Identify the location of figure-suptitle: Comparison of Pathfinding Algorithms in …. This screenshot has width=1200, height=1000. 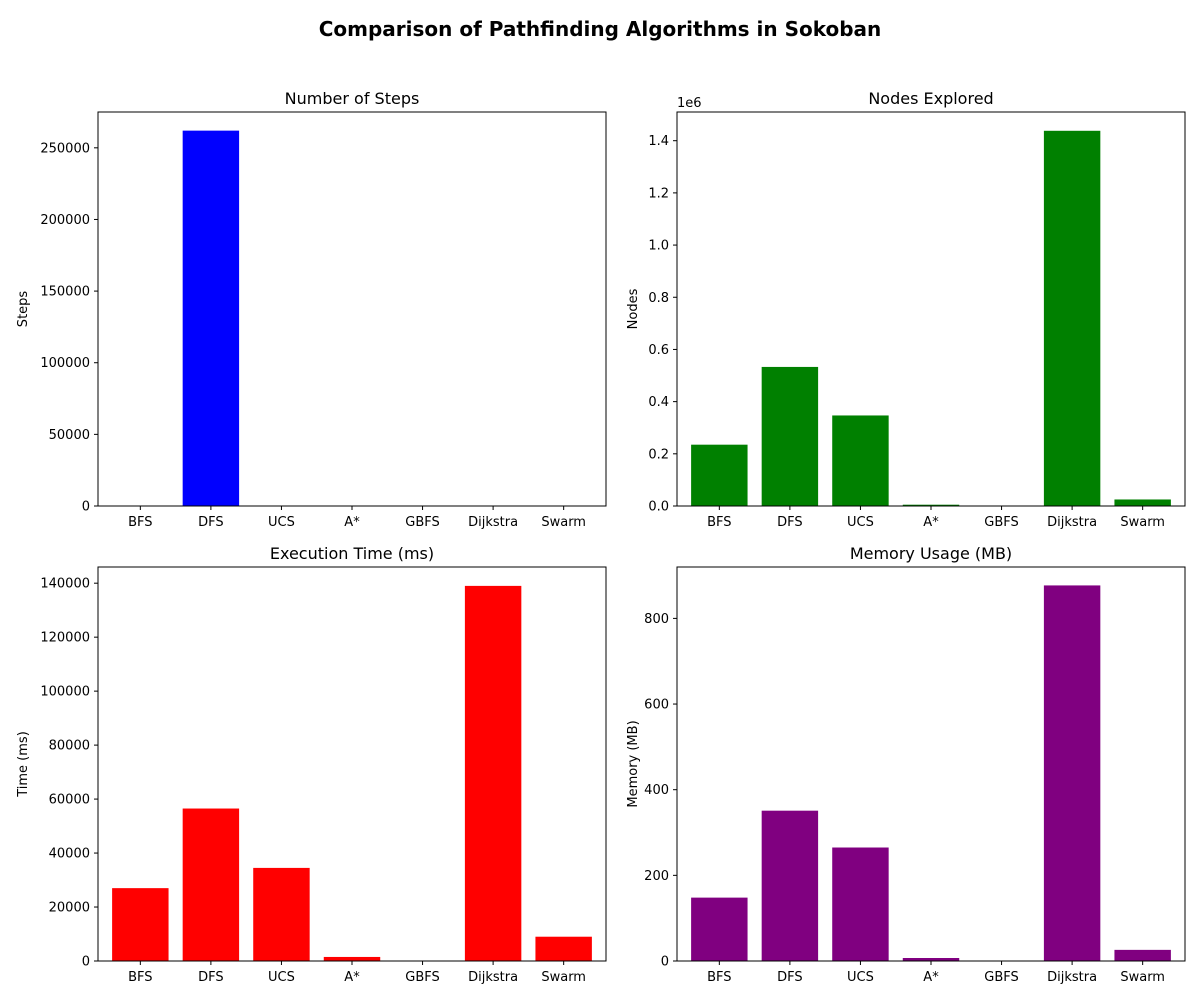
(600, 29).